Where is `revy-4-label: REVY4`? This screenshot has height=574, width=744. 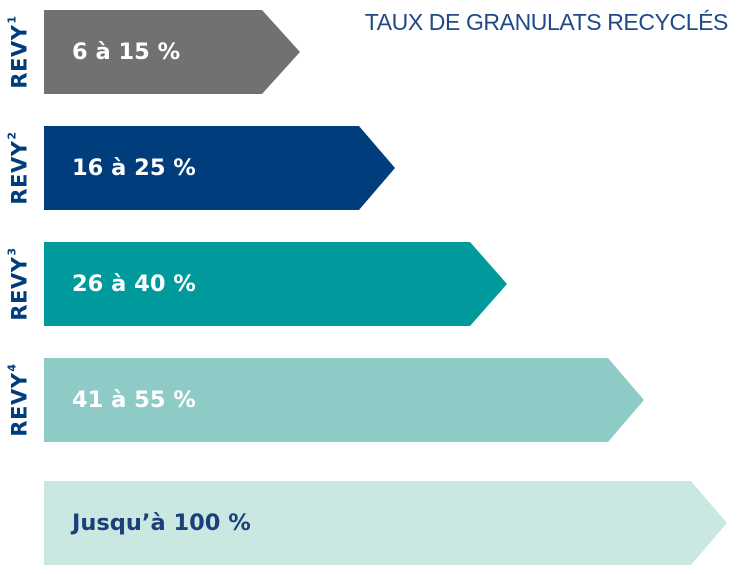 revy-4-label: REVY4 is located at coordinates (20, 400).